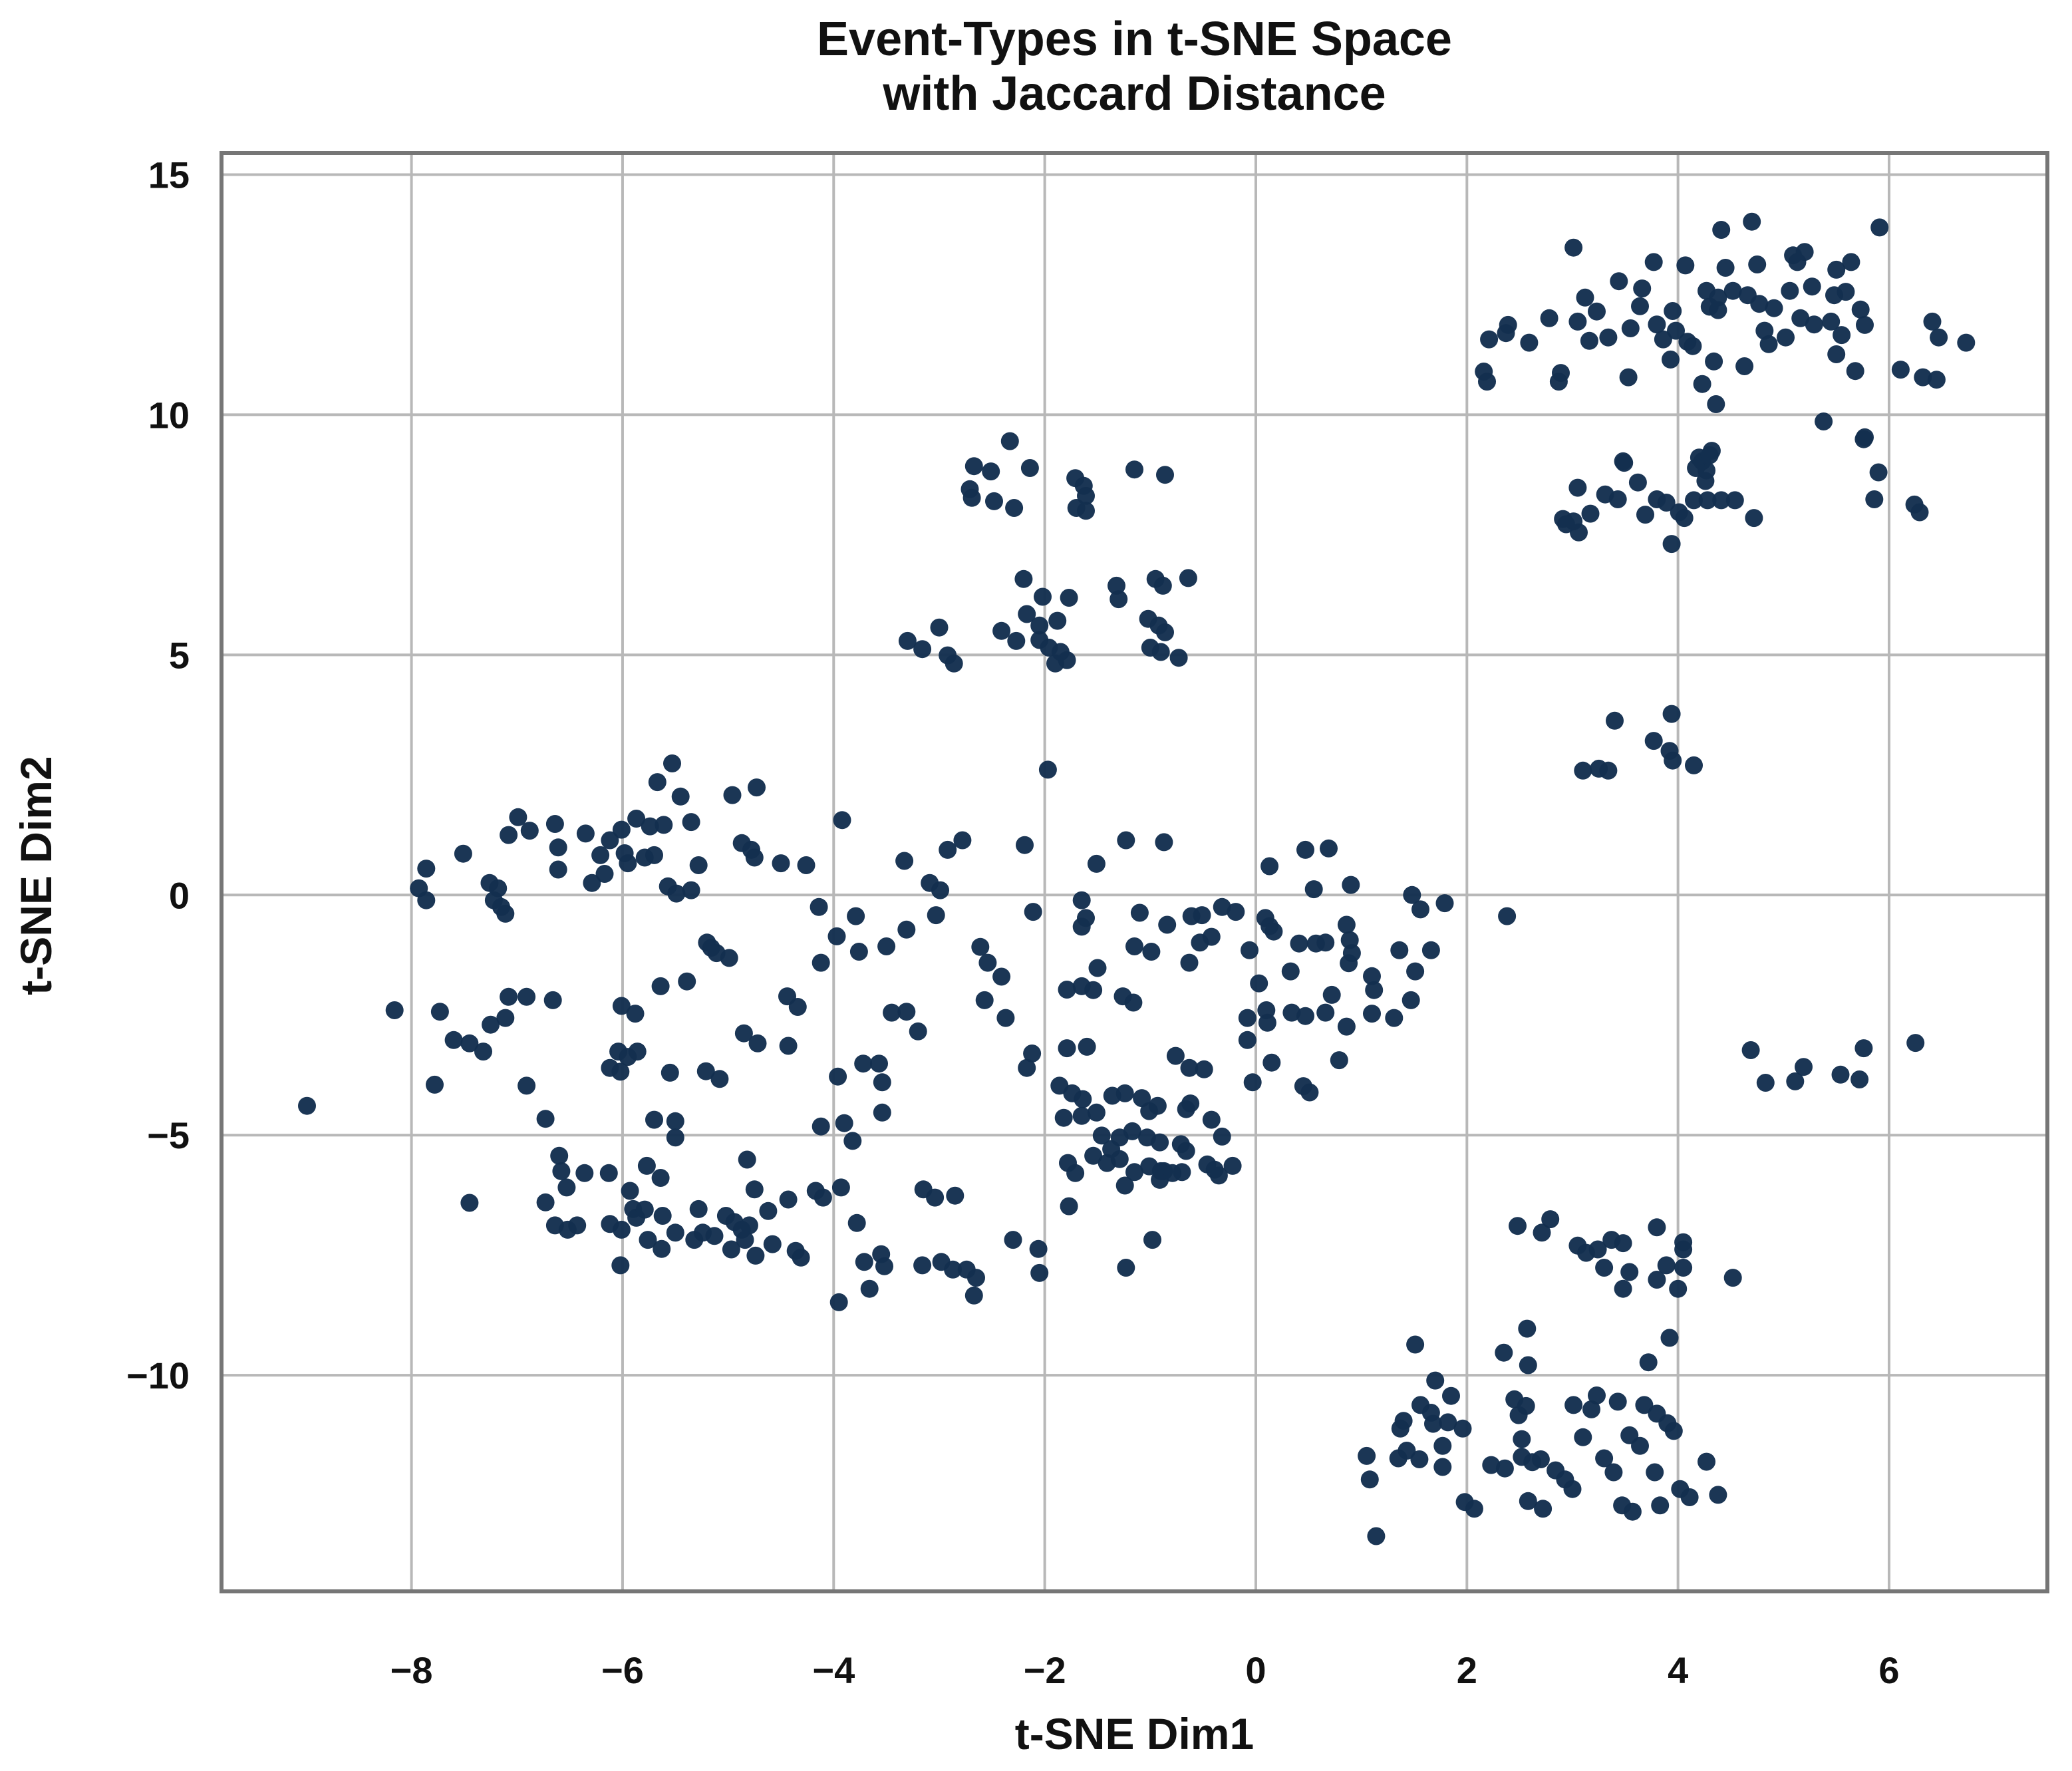 This screenshot has width=2072, height=1771. What do you see at coordinates (1134, 93) in the screenshot?
I see `chart-title-line2: with Jaccard Distance` at bounding box center [1134, 93].